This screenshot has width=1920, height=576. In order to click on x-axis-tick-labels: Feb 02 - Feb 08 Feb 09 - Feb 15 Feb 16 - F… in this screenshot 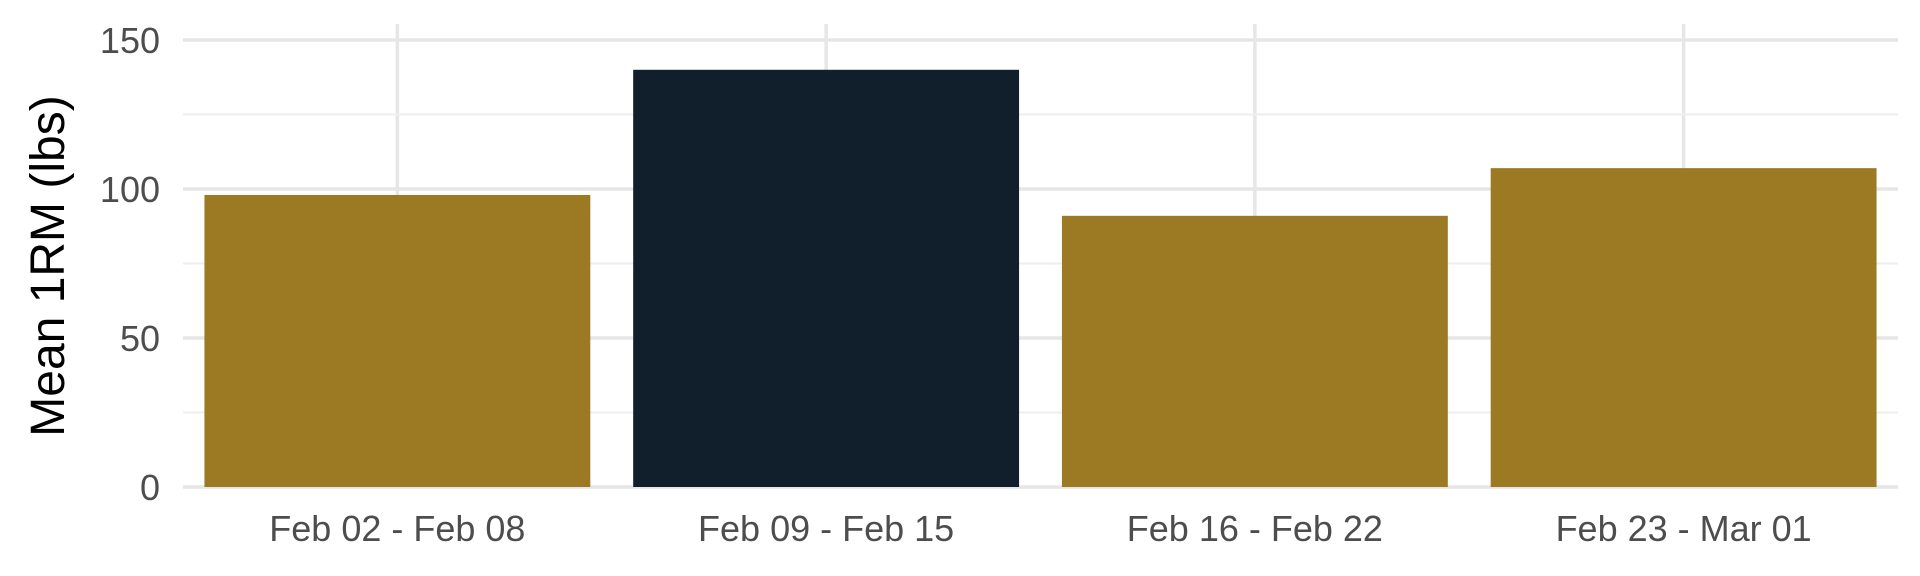, I will do `click(1040, 528)`.